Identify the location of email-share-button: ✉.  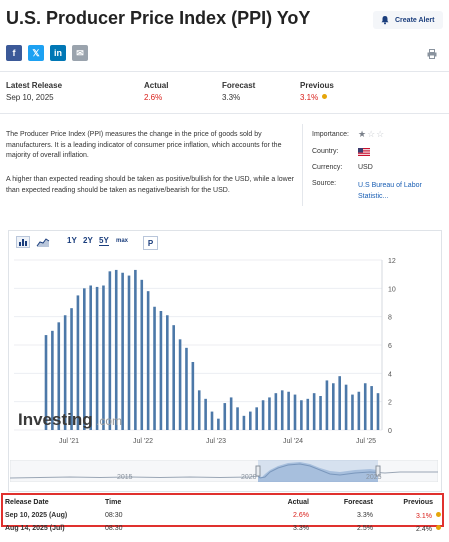
(80, 53).